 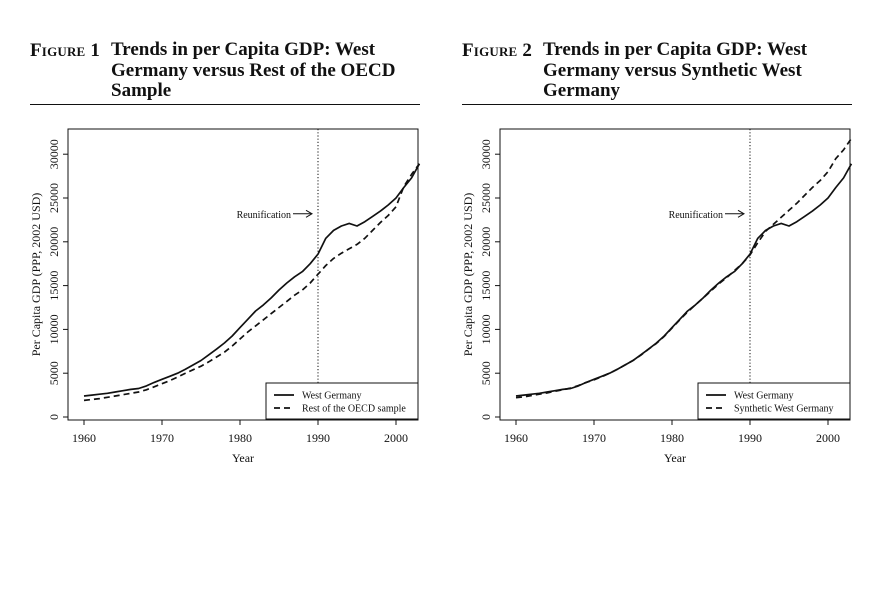 I want to click on figure-2-number: Figure 2, so click(x=497, y=51).